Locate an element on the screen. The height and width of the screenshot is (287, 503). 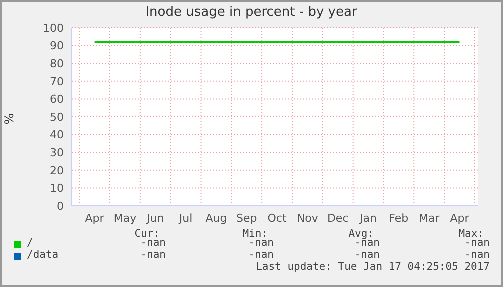
y-tick-label: 70 is located at coordinates (57, 81).